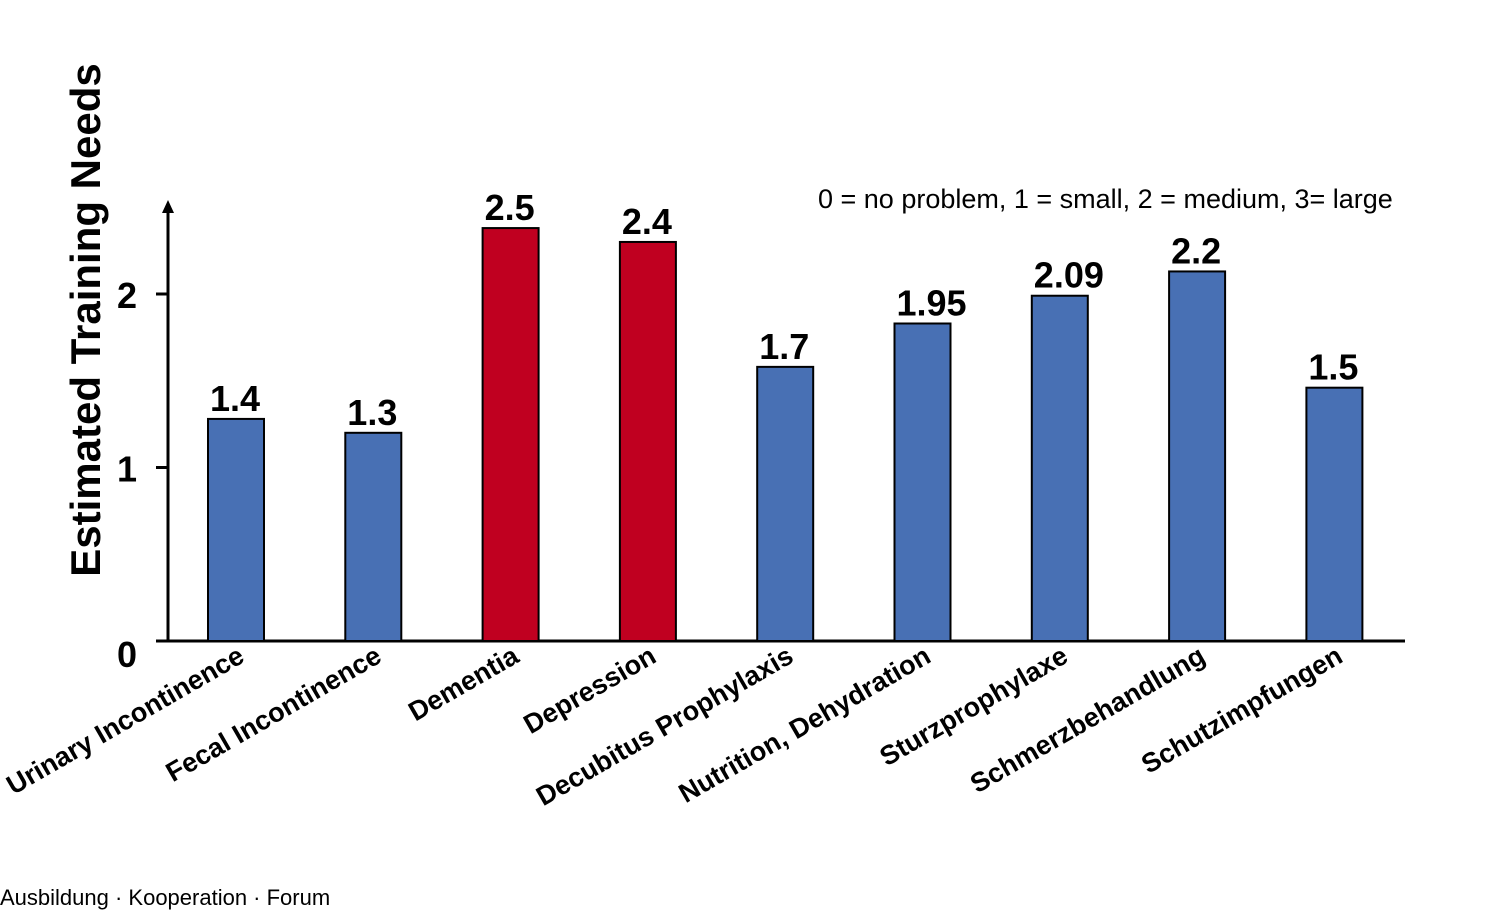 Image resolution: width=1500 pixels, height=911 pixels. I want to click on data-label: 2.09, so click(1069, 275).